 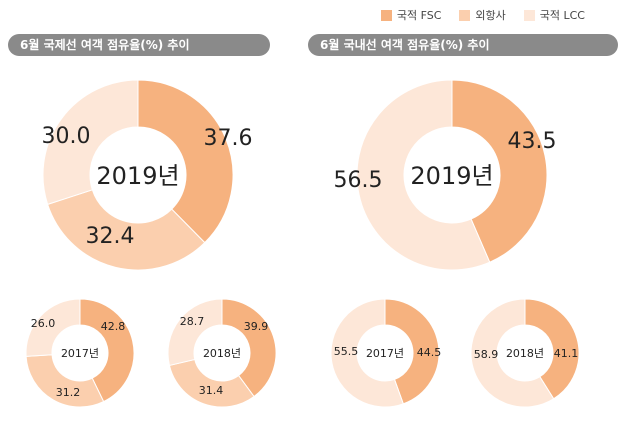 I want to click on legend-item-fsc: 국적 FSC, so click(x=411, y=15).